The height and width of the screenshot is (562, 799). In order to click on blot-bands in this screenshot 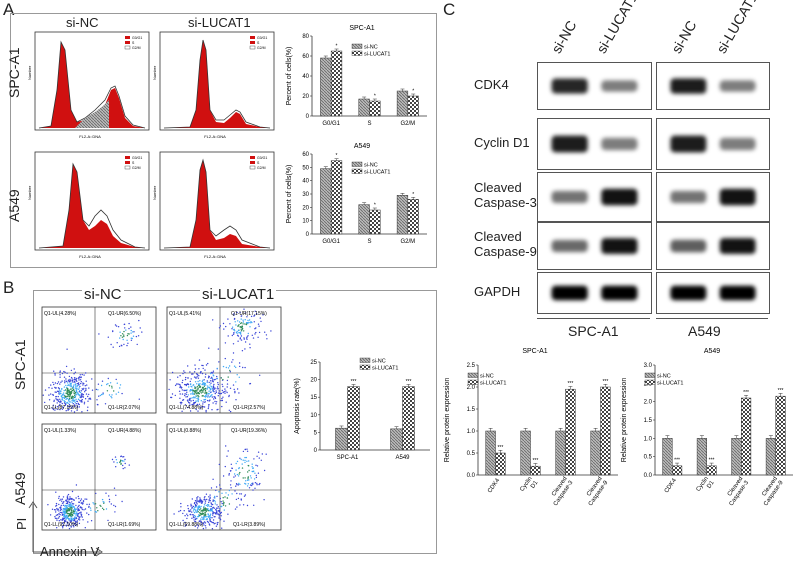, I will do `click(594, 86)`.